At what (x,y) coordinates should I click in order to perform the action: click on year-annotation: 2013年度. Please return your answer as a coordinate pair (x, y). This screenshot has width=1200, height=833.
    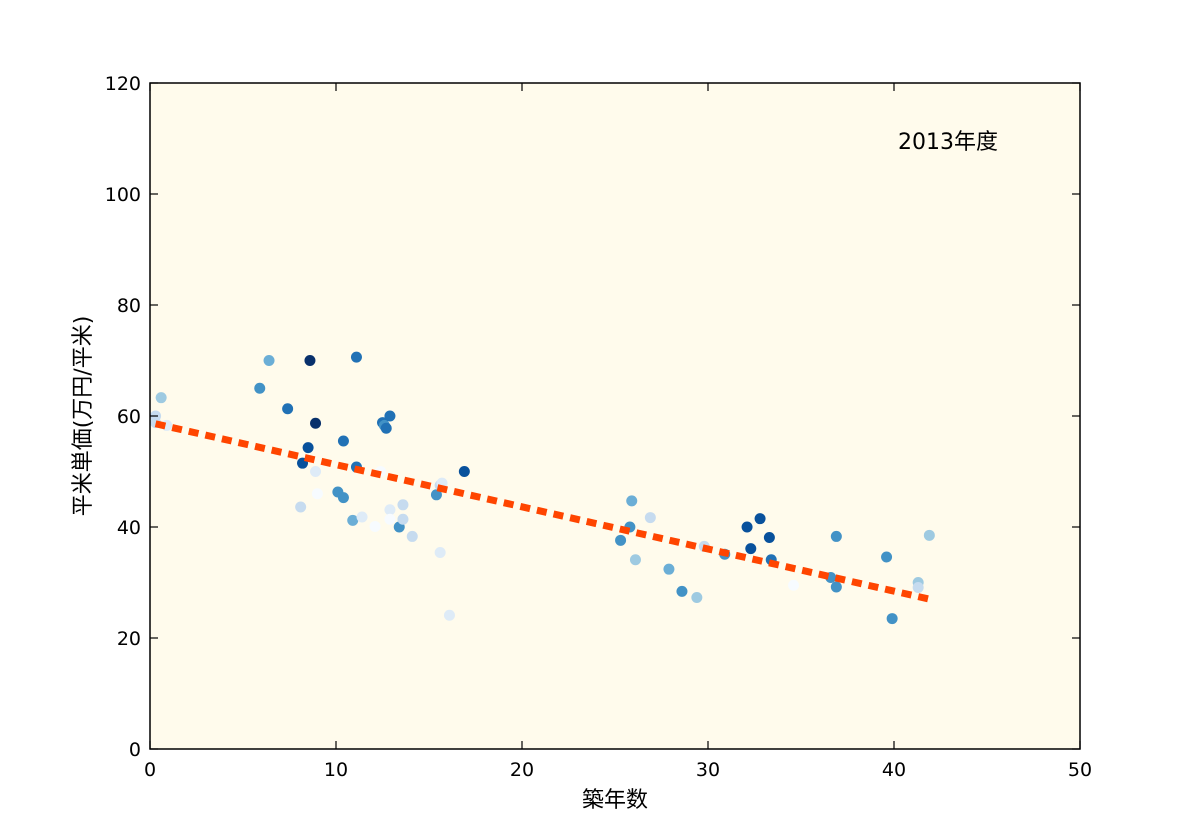
    Looking at the image, I should click on (948, 142).